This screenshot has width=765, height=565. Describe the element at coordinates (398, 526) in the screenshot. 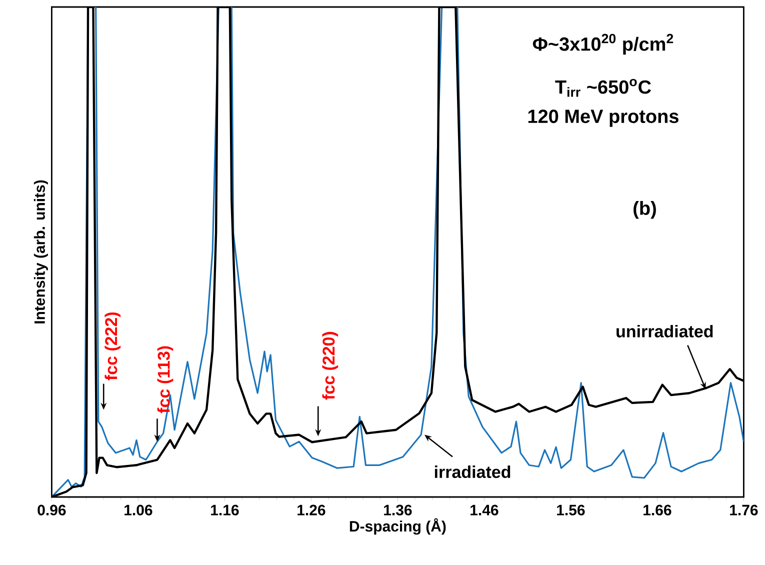

I see `x-axis-title: D-spacing (Å)` at that location.